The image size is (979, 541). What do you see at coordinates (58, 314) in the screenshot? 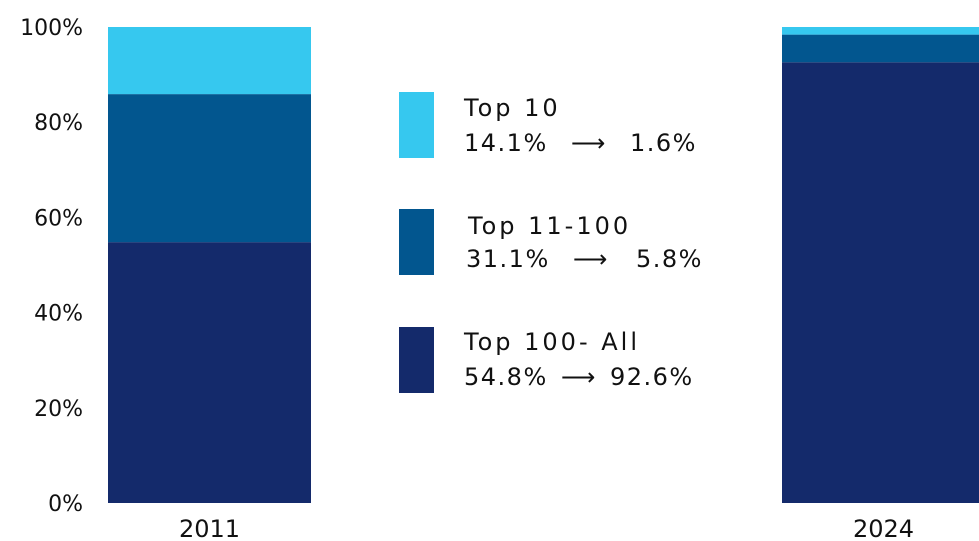
I see `y-tick-label: 40%` at bounding box center [58, 314].